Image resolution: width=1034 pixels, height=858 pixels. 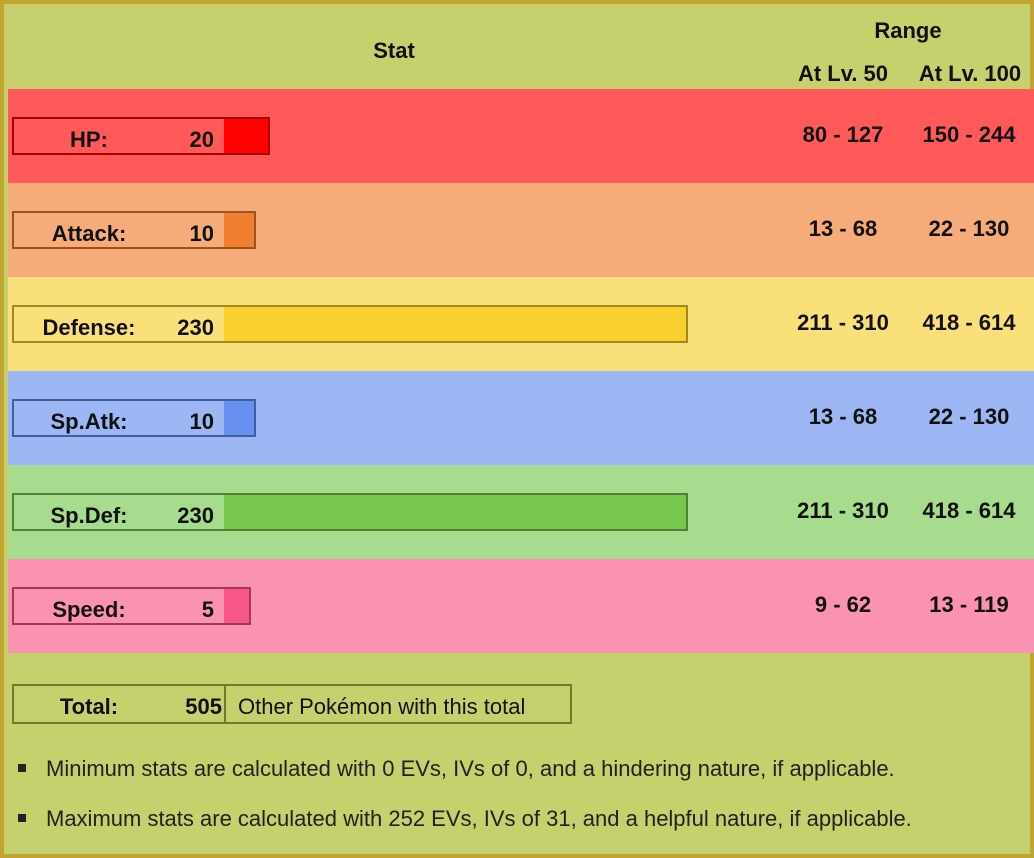 I want to click on range-header: Range, so click(x=908, y=30).